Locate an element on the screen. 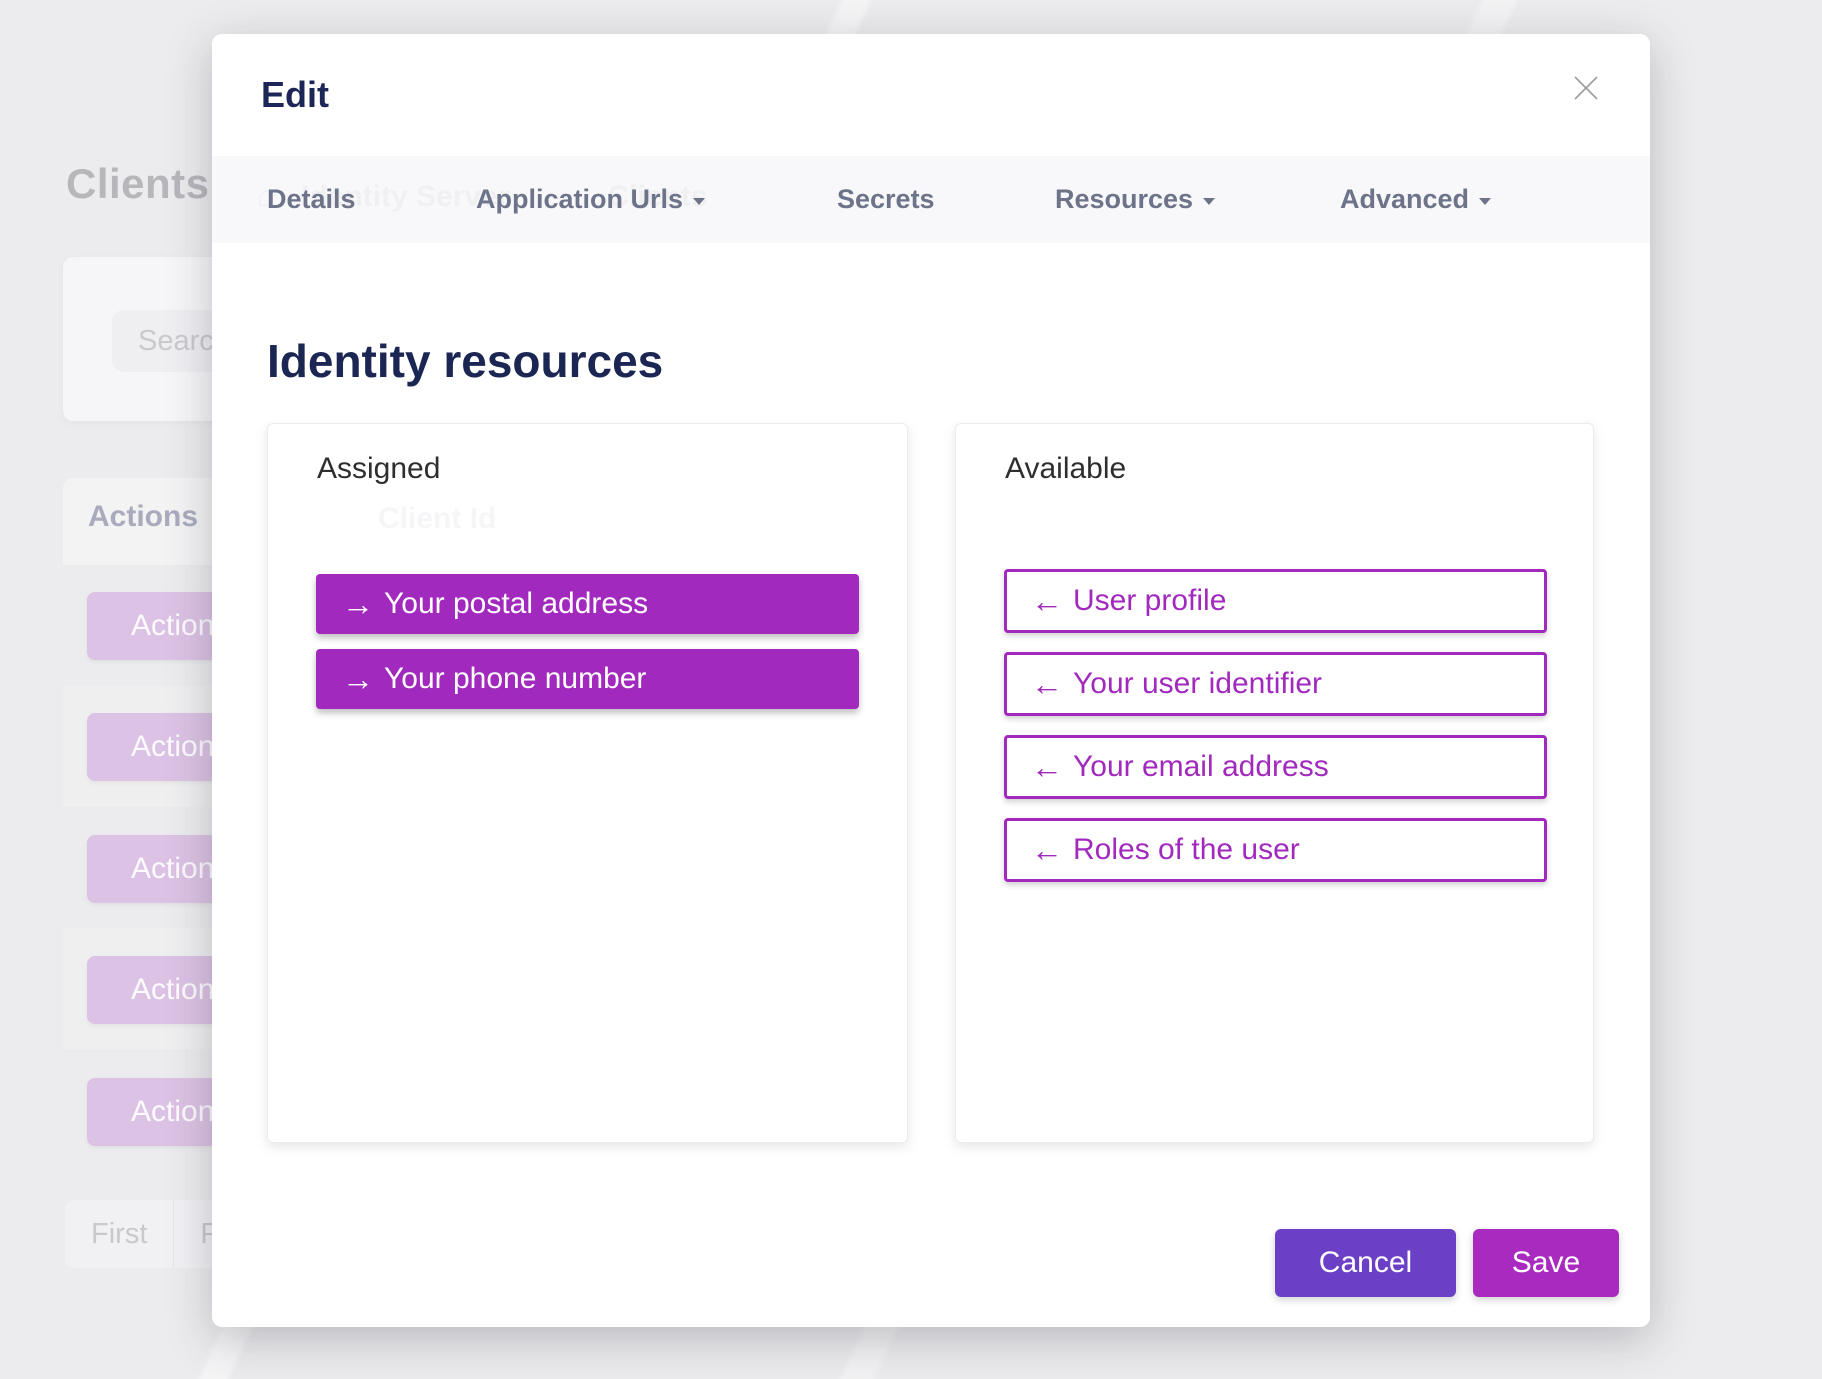  available-item-button: ← User profile is located at coordinates (1275, 601).